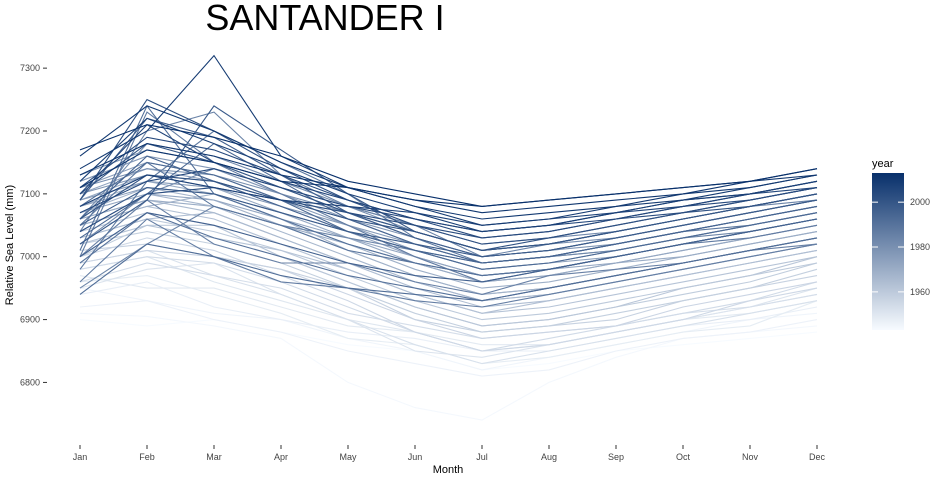 The image size is (940, 485). Describe the element at coordinates (30, 194) in the screenshot. I see `y-tick-label: 7100` at that location.